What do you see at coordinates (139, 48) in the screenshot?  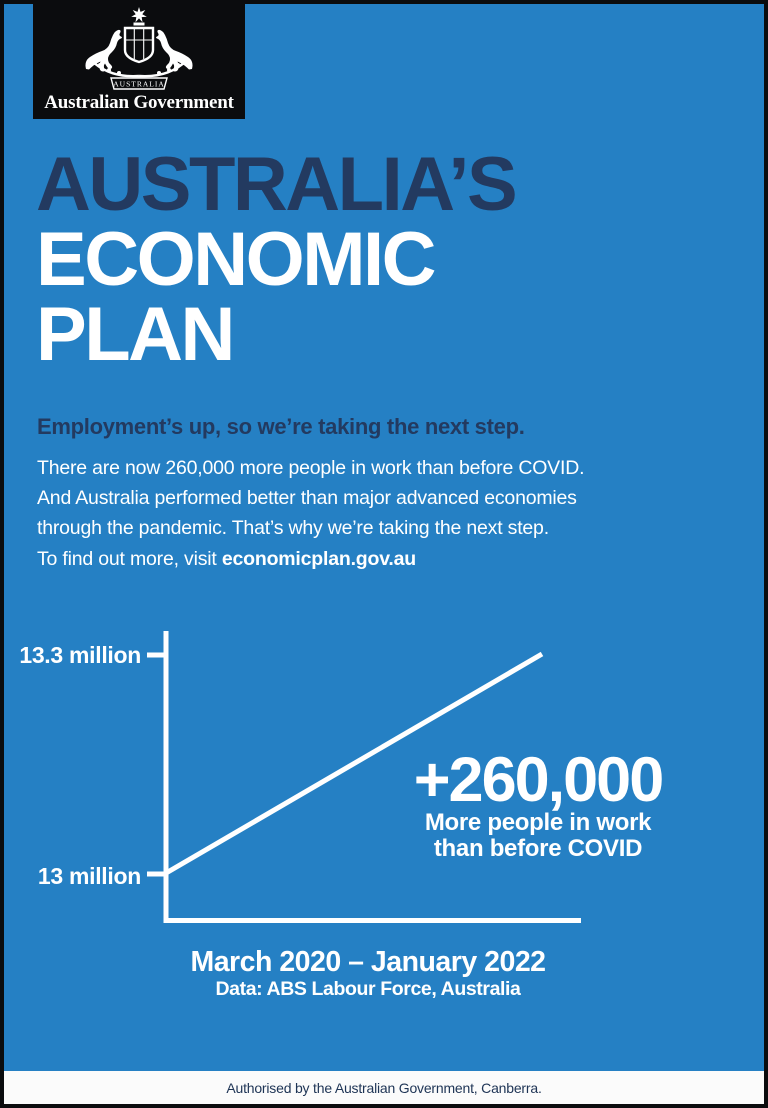 I see `australian-coat-of-arms-icon: AUSTRALIA` at bounding box center [139, 48].